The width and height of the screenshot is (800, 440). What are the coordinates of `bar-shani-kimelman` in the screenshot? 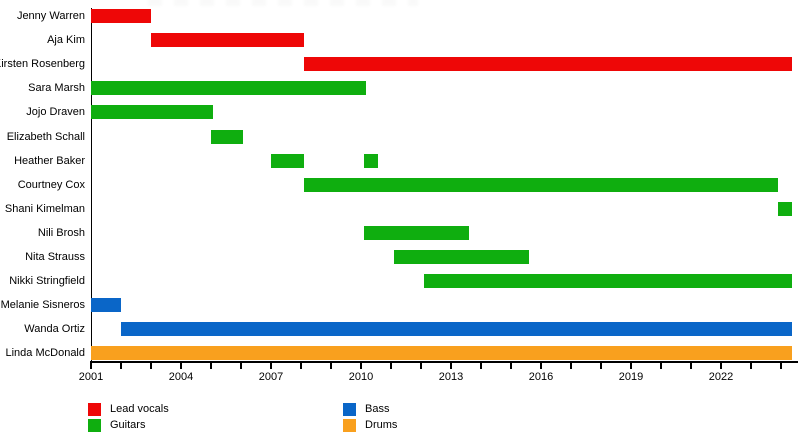 It's located at (785, 208).